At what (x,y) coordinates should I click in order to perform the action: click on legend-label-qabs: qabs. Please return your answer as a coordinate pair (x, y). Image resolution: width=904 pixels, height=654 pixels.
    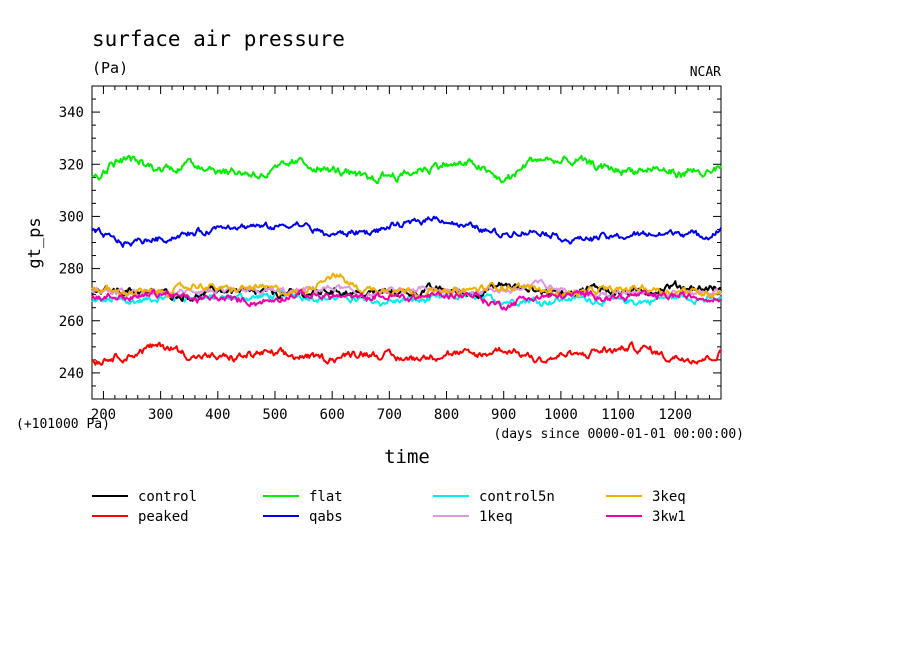
    Looking at the image, I should click on (326, 517).